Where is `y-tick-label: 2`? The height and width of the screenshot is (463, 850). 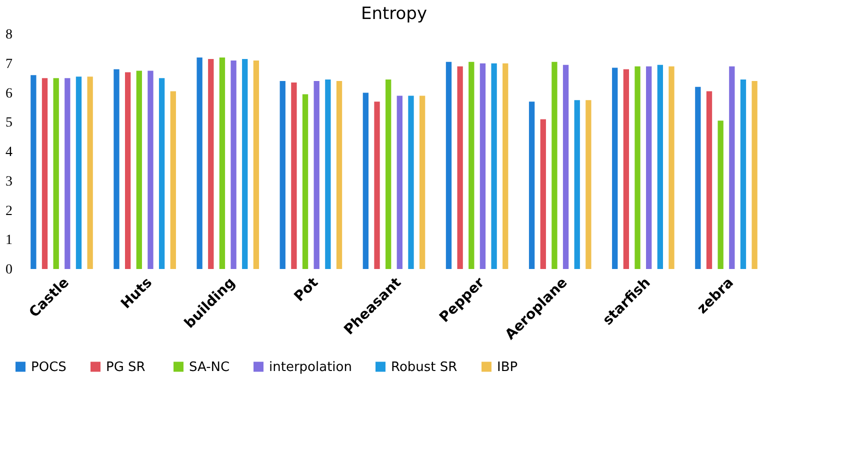
y-tick-label: 2 is located at coordinates (9, 211).